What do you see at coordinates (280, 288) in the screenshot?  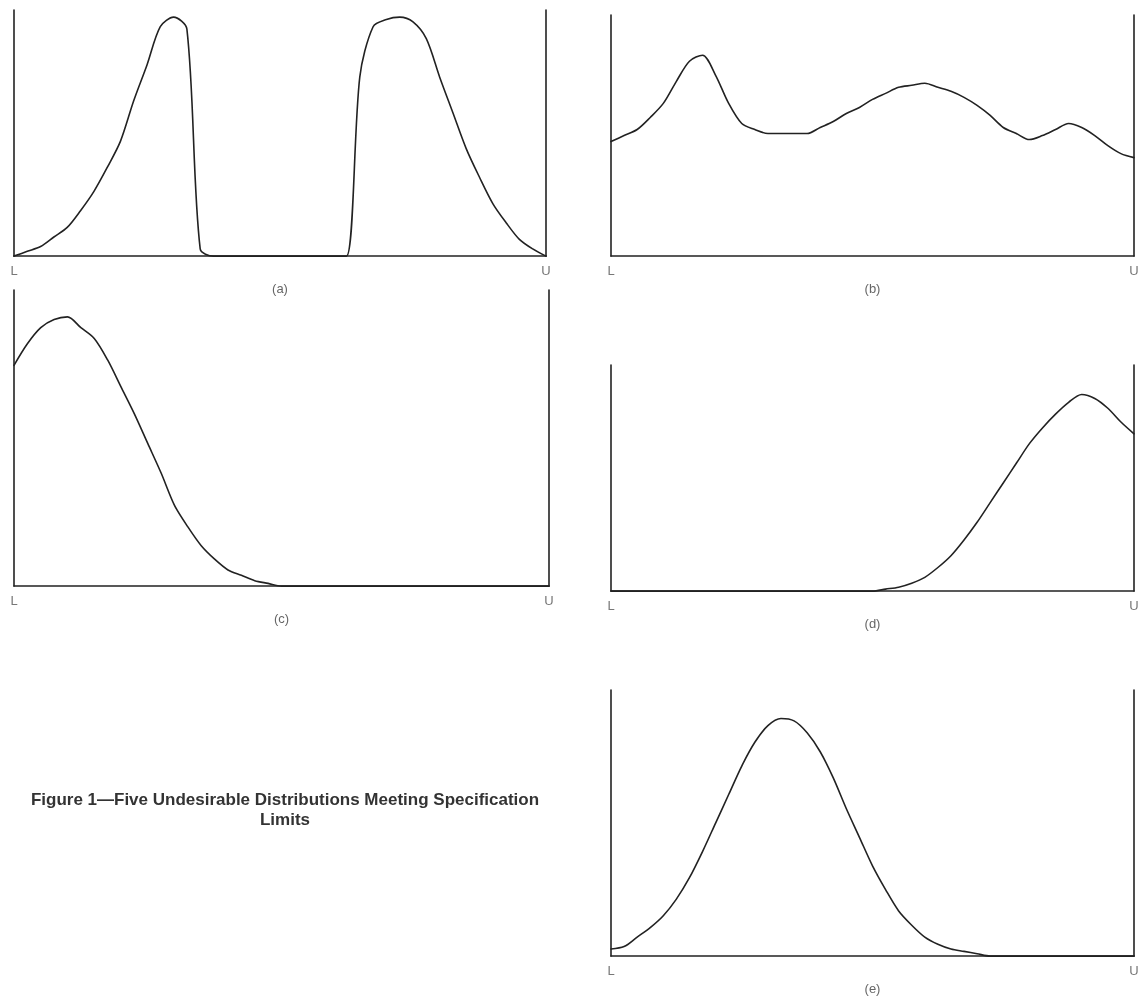 I see `x-axis-title: (a)` at bounding box center [280, 288].